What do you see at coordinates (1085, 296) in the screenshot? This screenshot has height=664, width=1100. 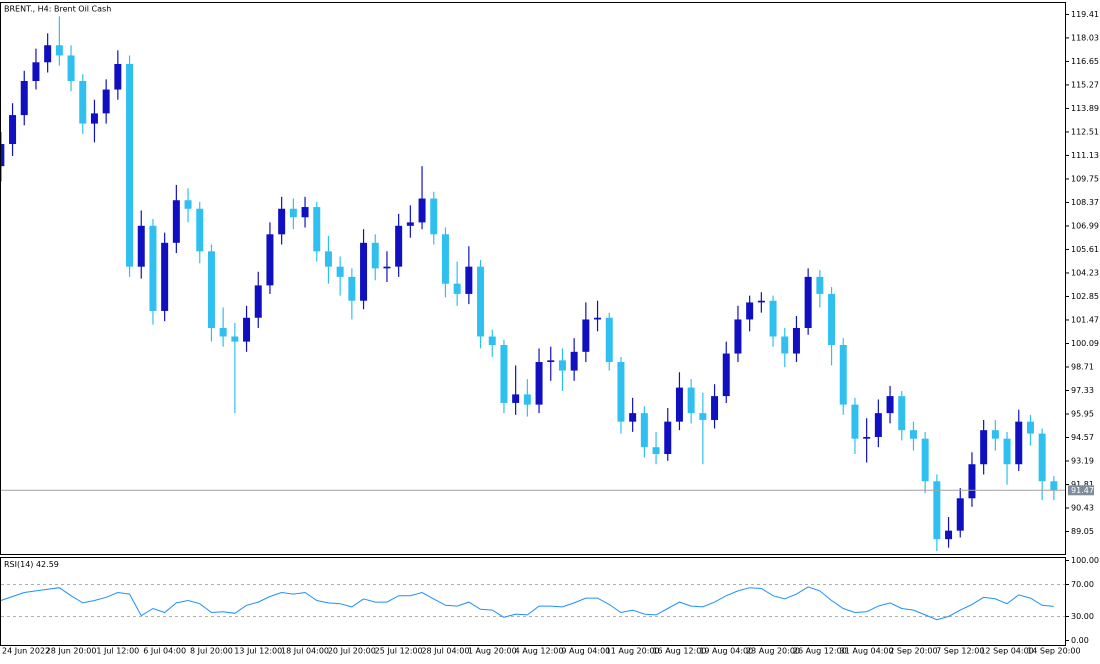 I see `y-tick-label: 102.85` at bounding box center [1085, 296].